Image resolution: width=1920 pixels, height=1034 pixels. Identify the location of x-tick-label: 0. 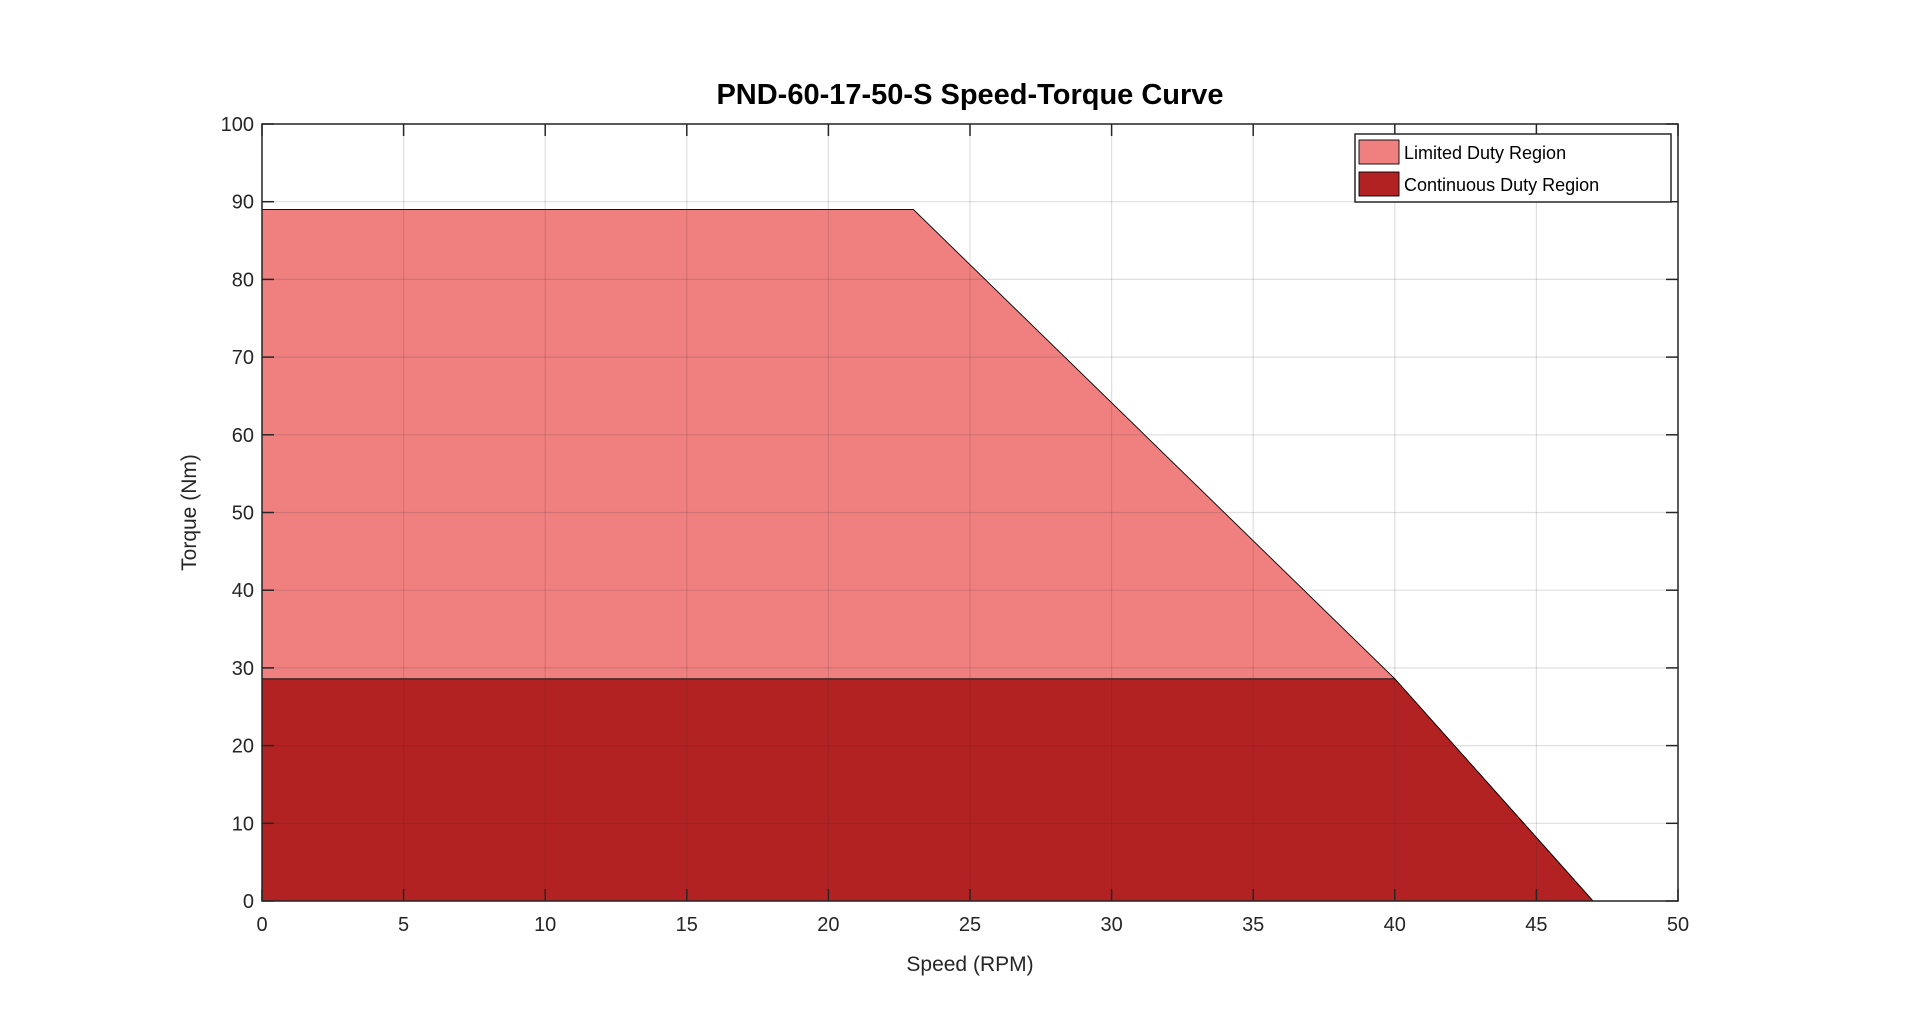
(261, 925).